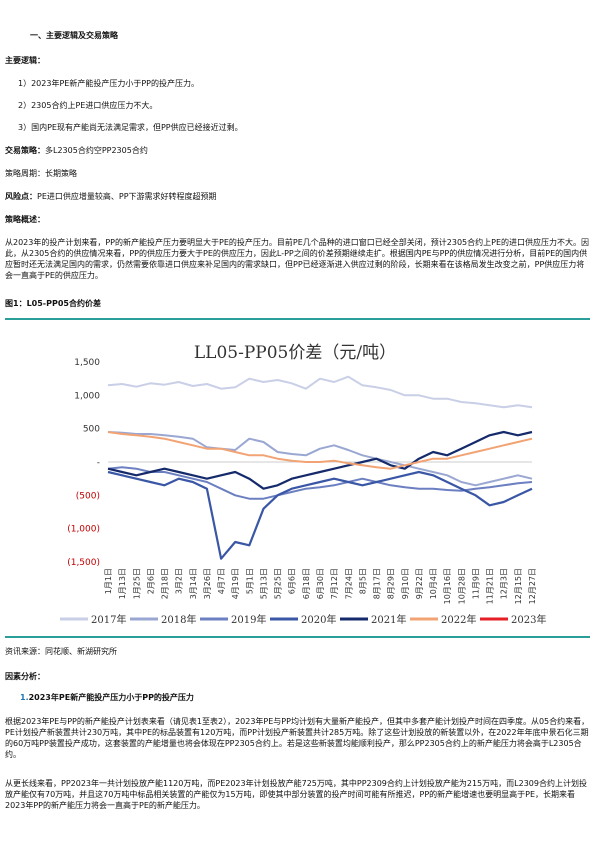 This screenshot has width=595, height=842. I want to click on x-tick-label: 4月19日, so click(235, 583).